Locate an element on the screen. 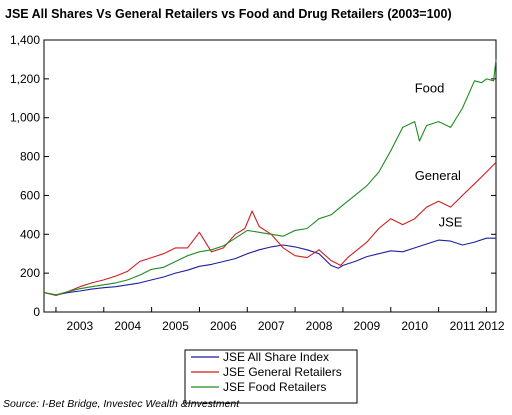 Image resolution: width=512 pixels, height=415 pixels. x-tick-label: 2011 is located at coordinates (463, 326).